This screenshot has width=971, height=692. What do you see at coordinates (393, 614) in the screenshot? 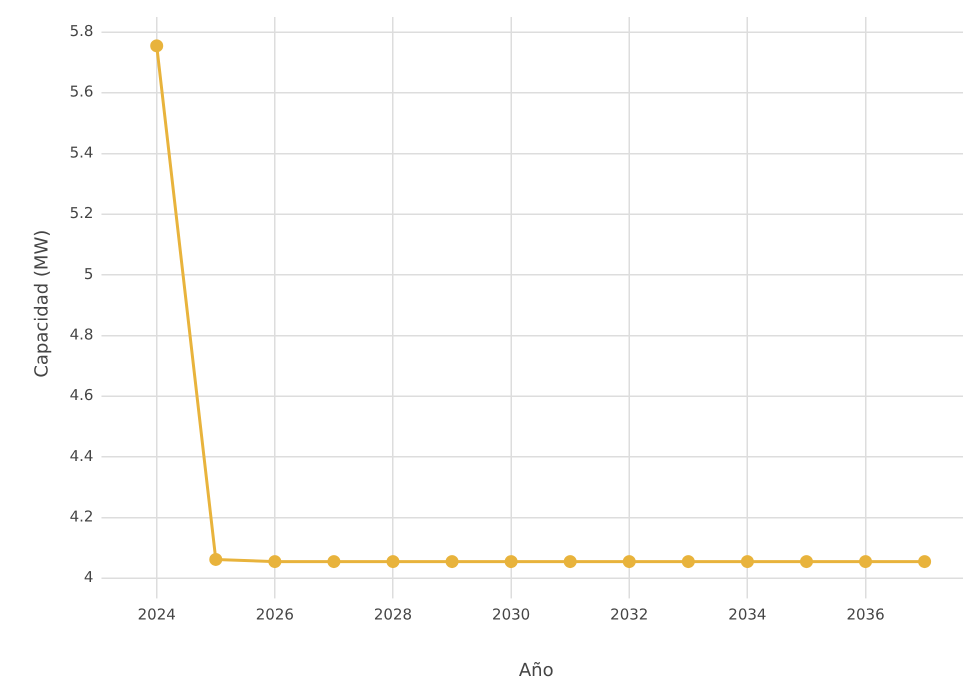
I see `x-tick-label: 2028` at bounding box center [393, 614].